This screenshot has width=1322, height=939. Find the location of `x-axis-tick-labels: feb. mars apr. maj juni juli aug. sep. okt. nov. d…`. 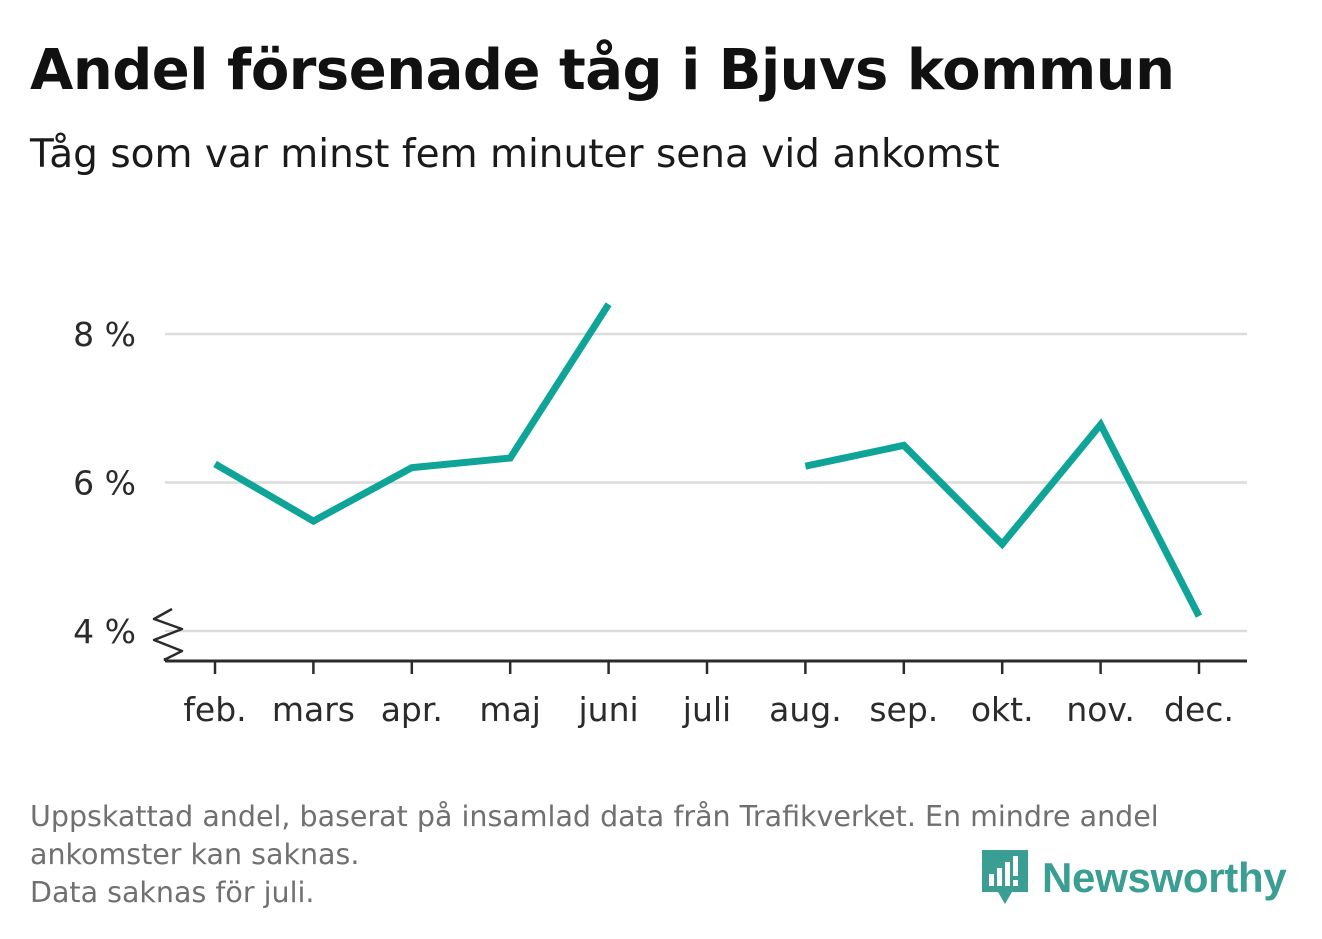

x-axis-tick-labels: feb. mars apr. maj juni juli aug. sep. okt. nov. d… is located at coordinates (708, 709).